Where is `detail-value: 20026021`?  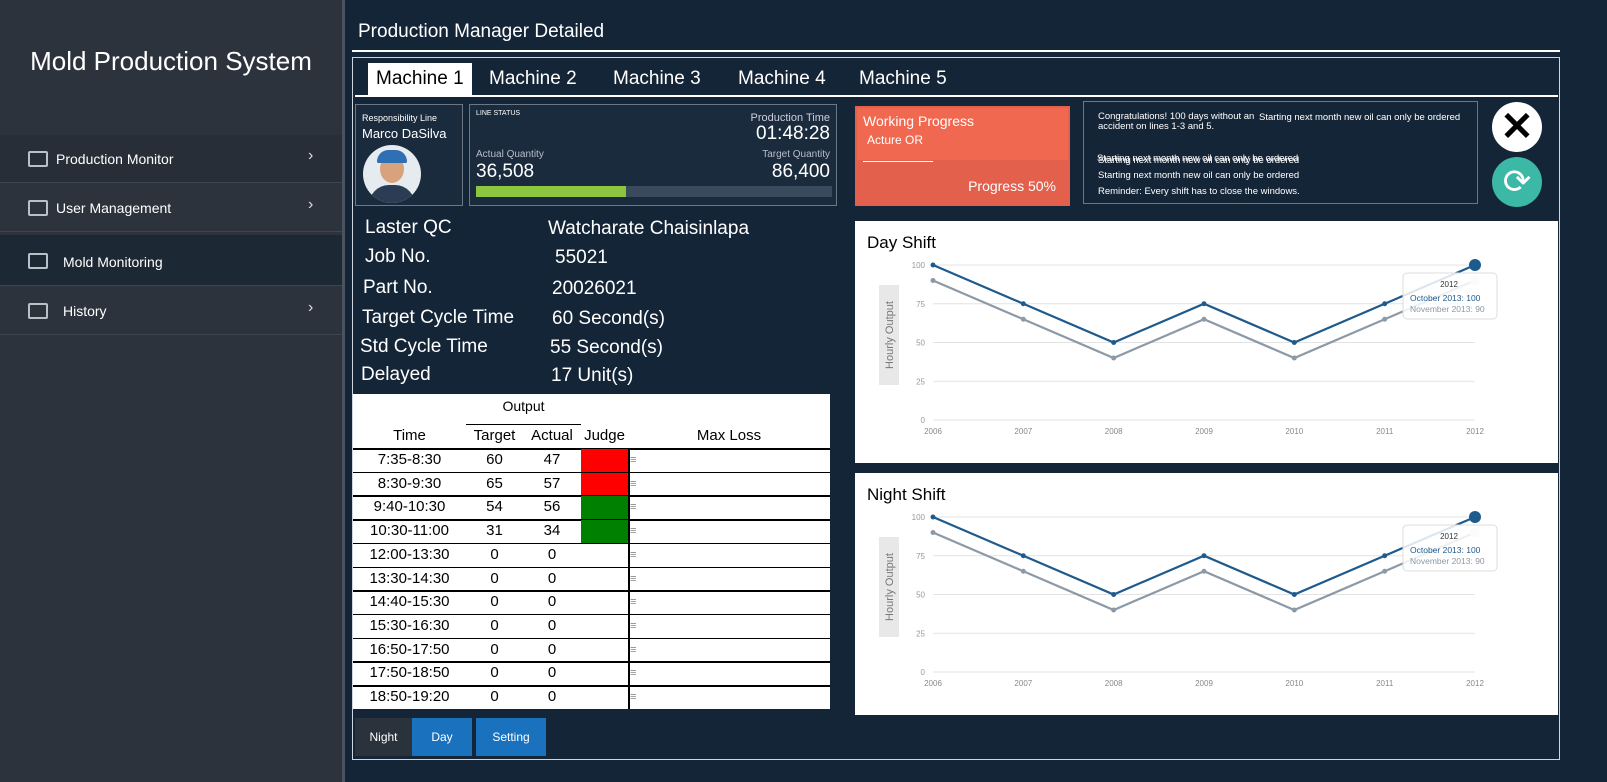
detail-value: 20026021 is located at coordinates (594, 288).